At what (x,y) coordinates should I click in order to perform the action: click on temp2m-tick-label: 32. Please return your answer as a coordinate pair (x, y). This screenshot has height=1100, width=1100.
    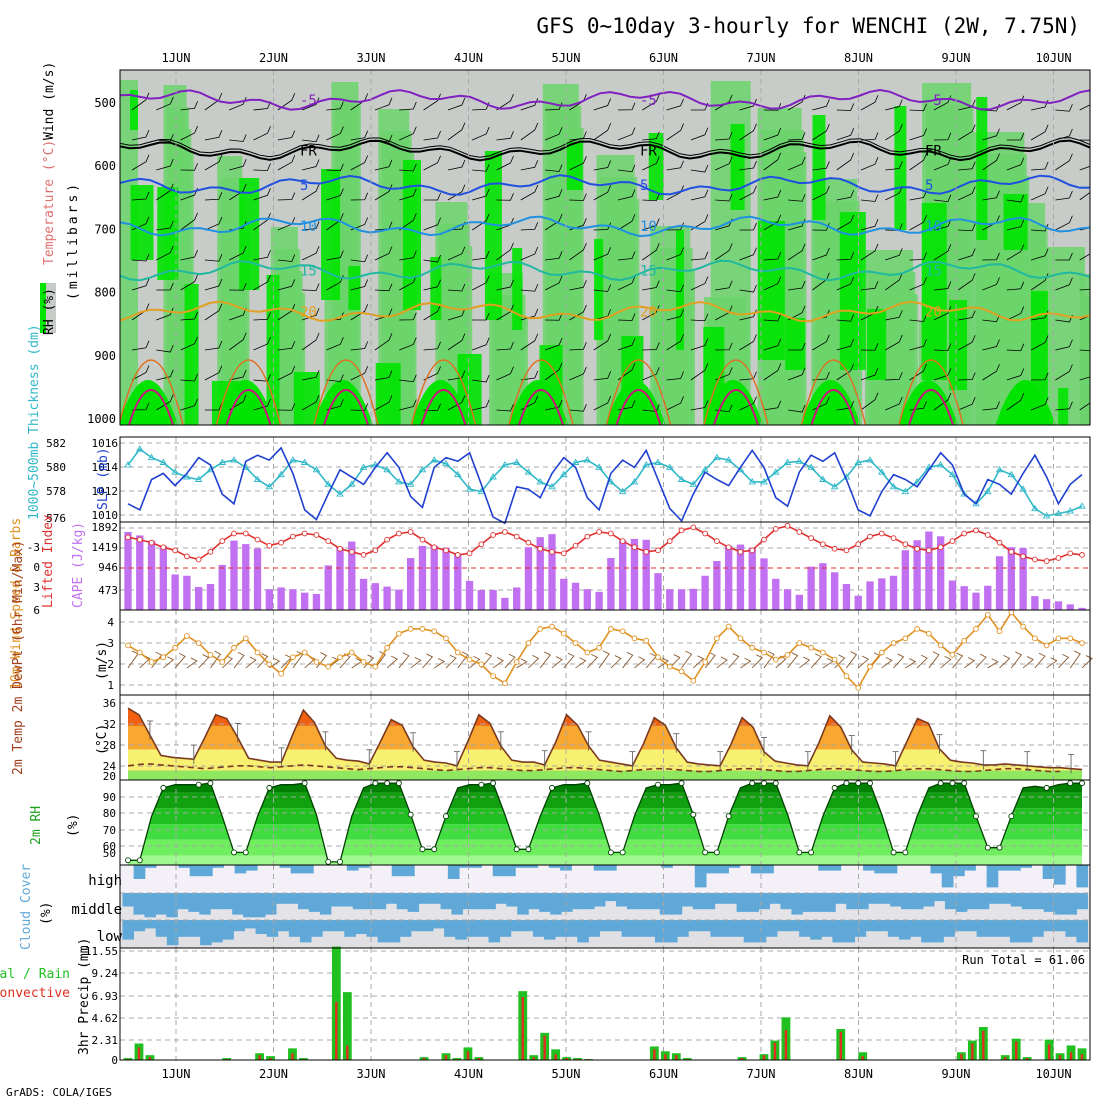
    Looking at the image, I should click on (109, 724).